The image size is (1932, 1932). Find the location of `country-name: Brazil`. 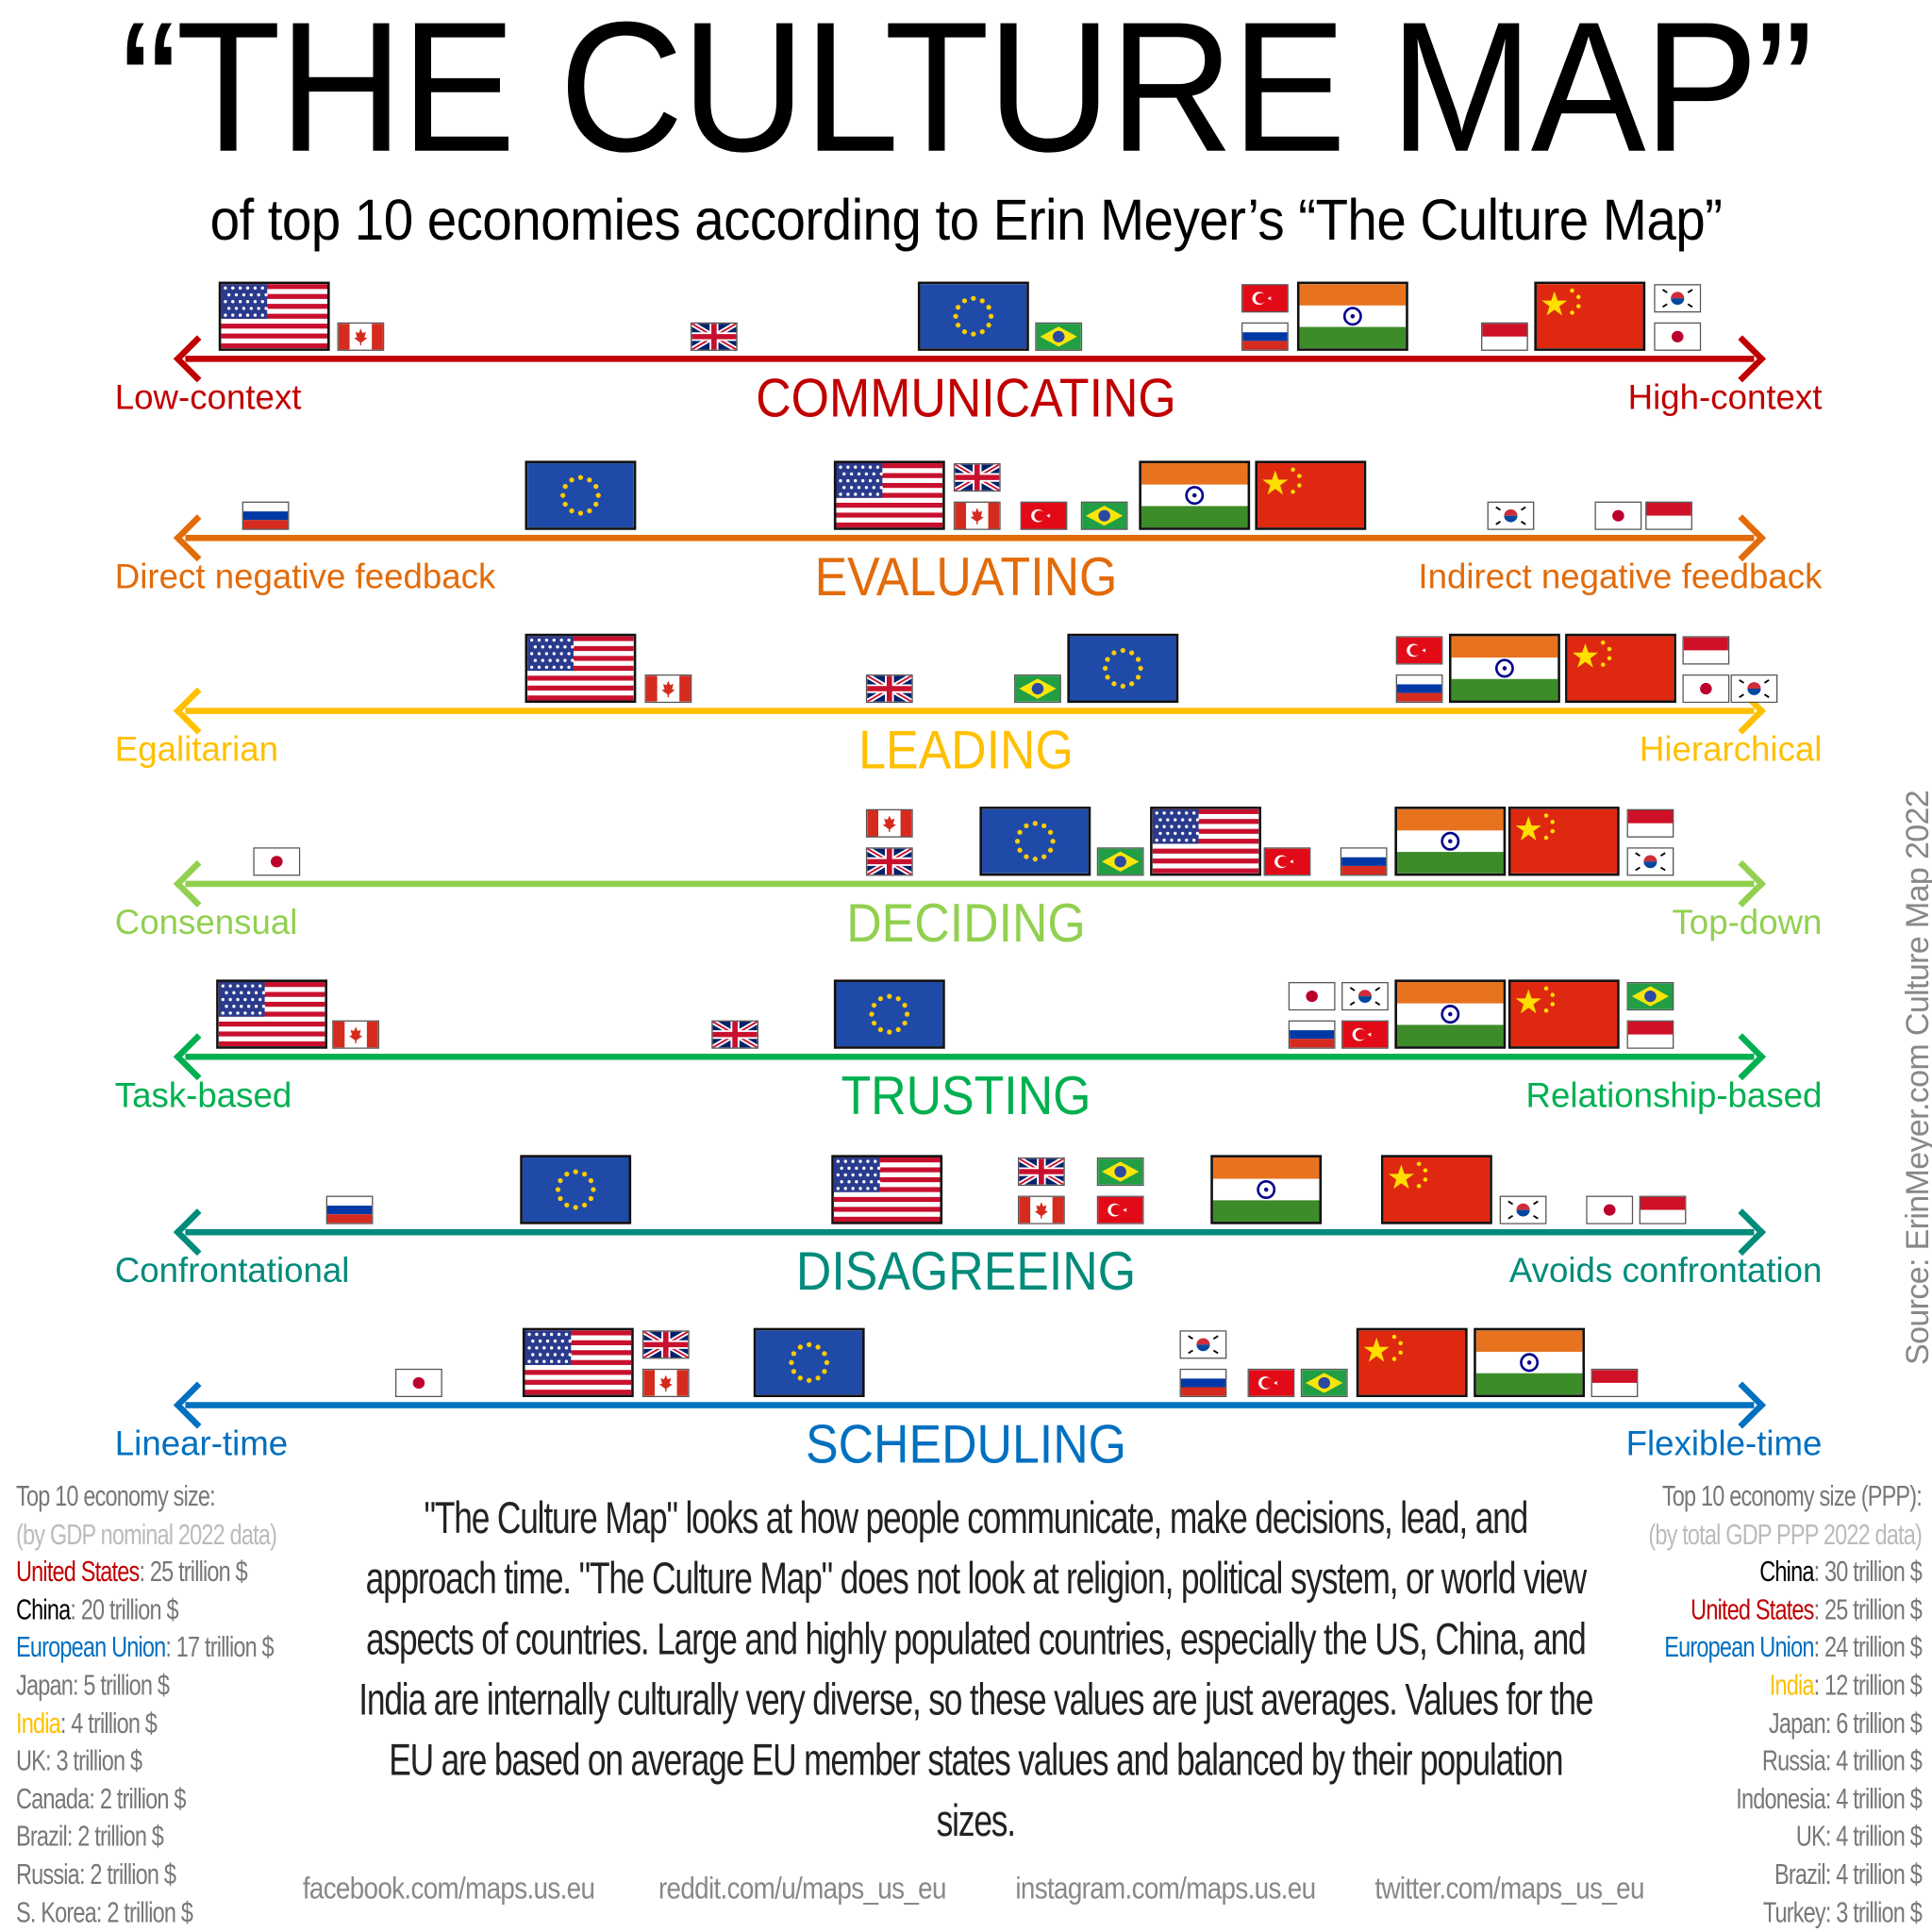

country-name: Brazil is located at coordinates (1800, 1873).